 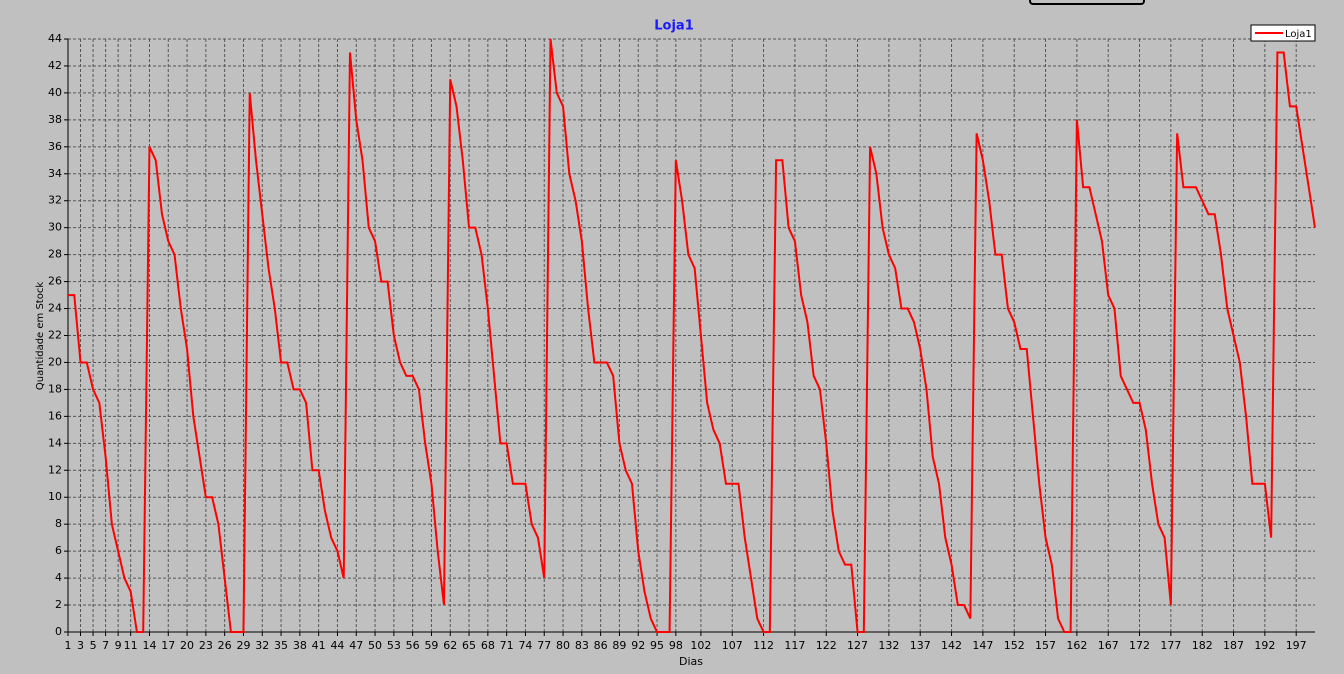 What do you see at coordinates (281, 645) in the screenshot?
I see `x-tick-label: 35` at bounding box center [281, 645].